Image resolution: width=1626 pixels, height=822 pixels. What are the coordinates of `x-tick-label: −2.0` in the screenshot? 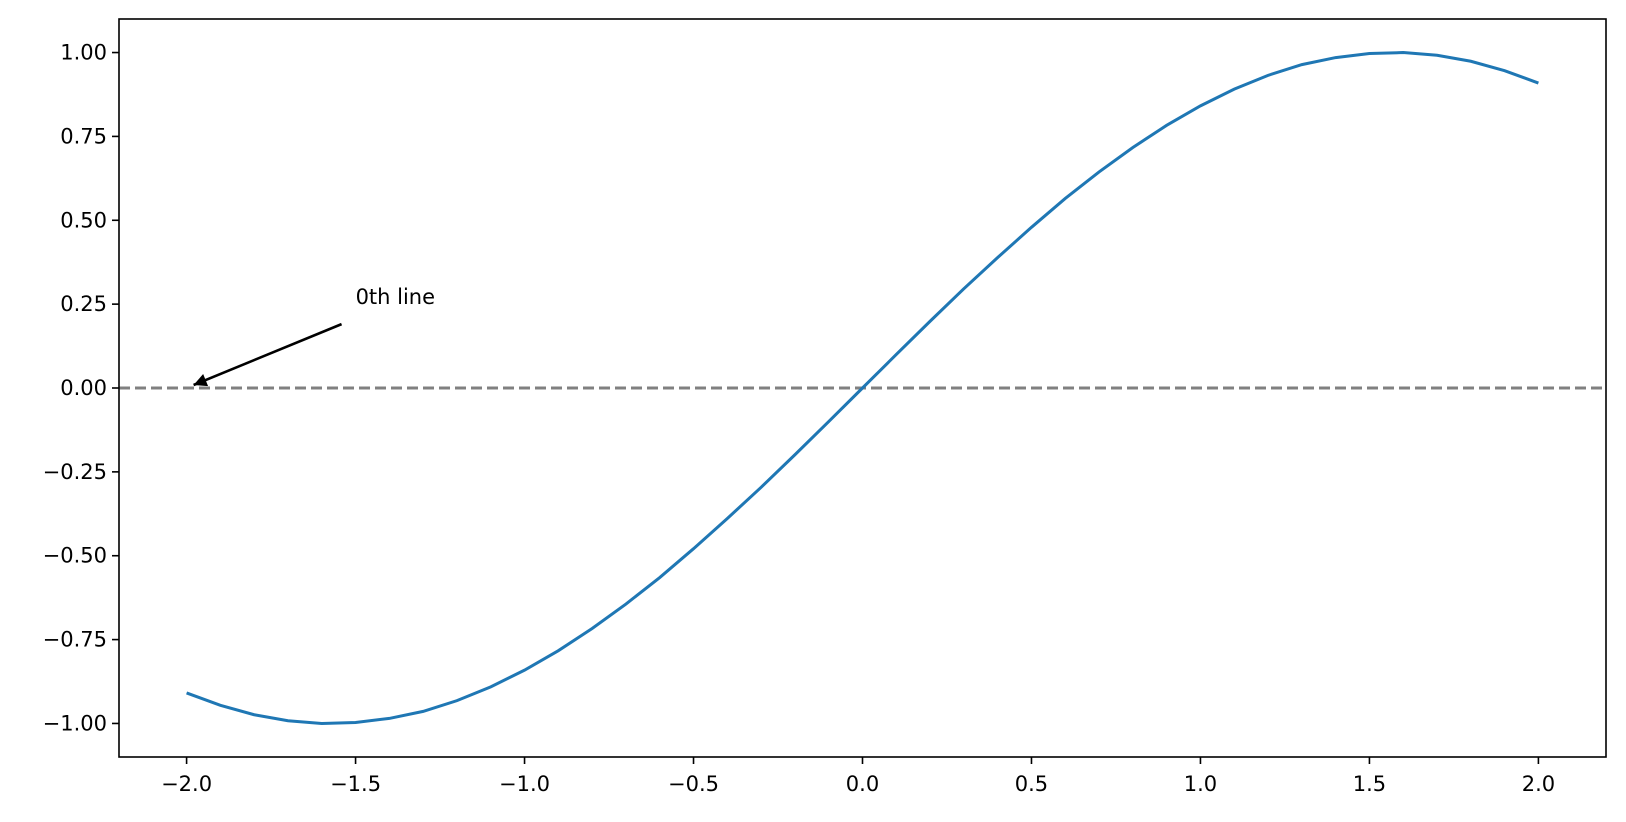 It's located at (186, 784).